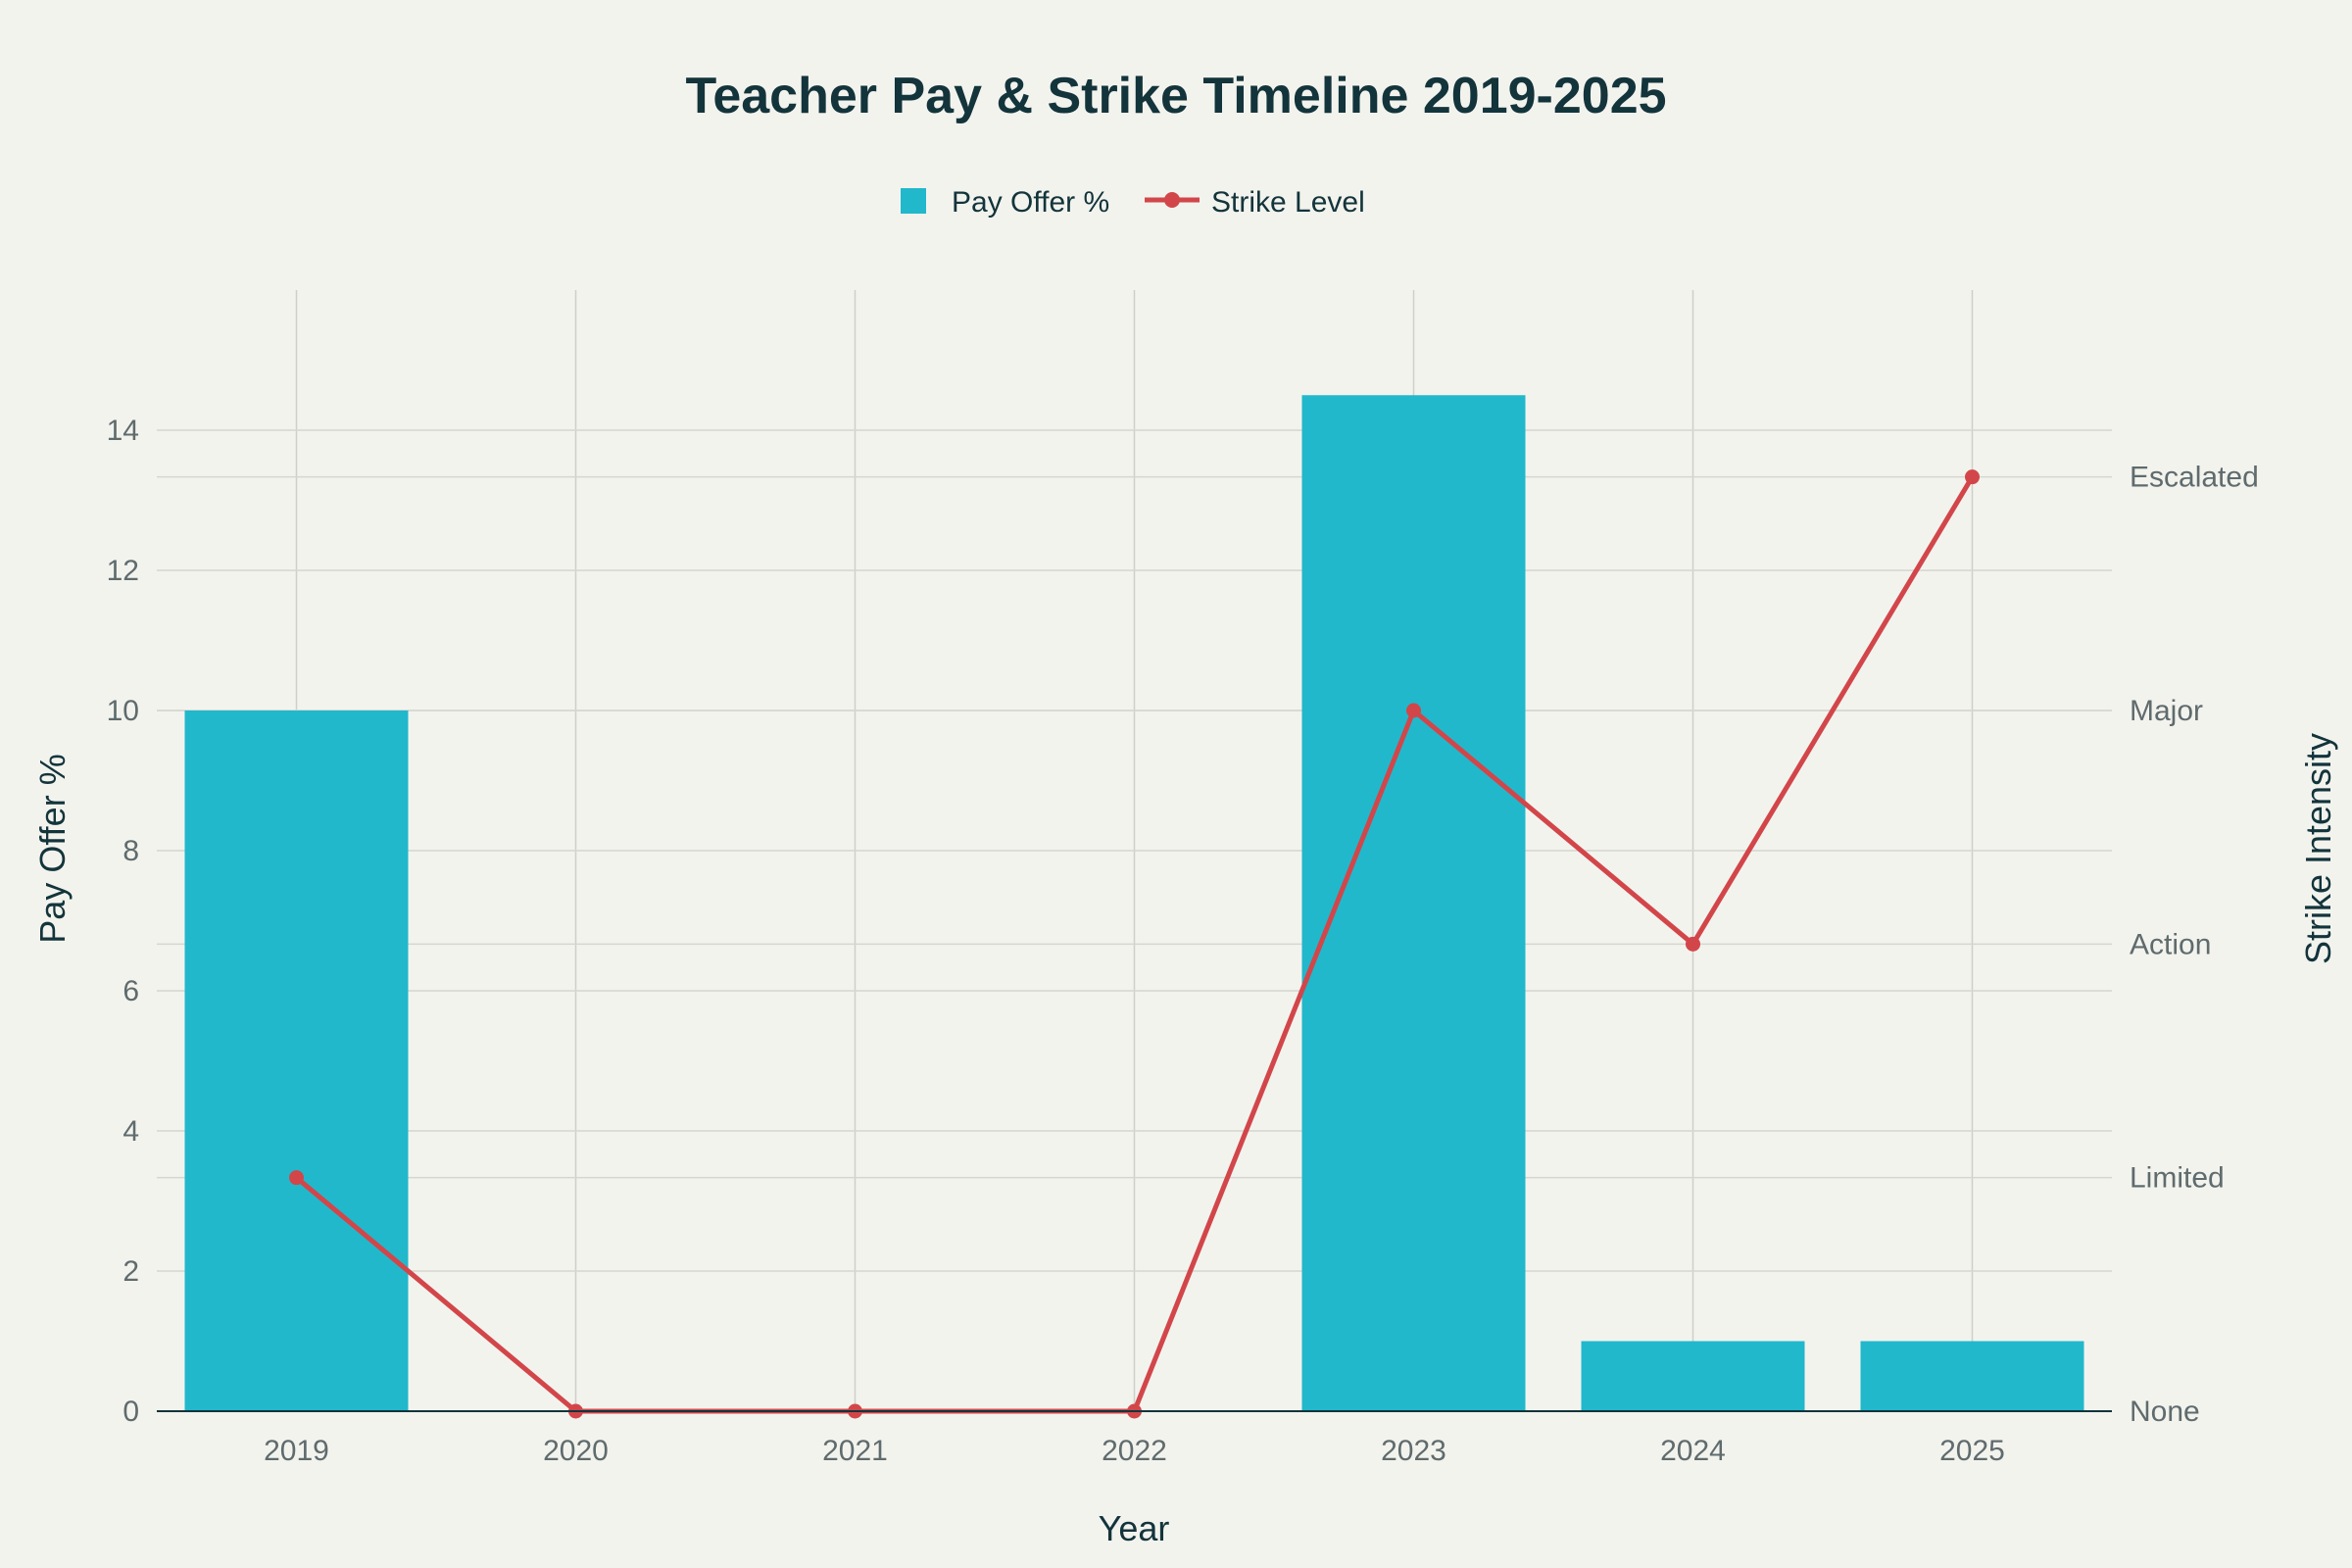  I want to click on x-tick-label: 2025, so click(1972, 1451).